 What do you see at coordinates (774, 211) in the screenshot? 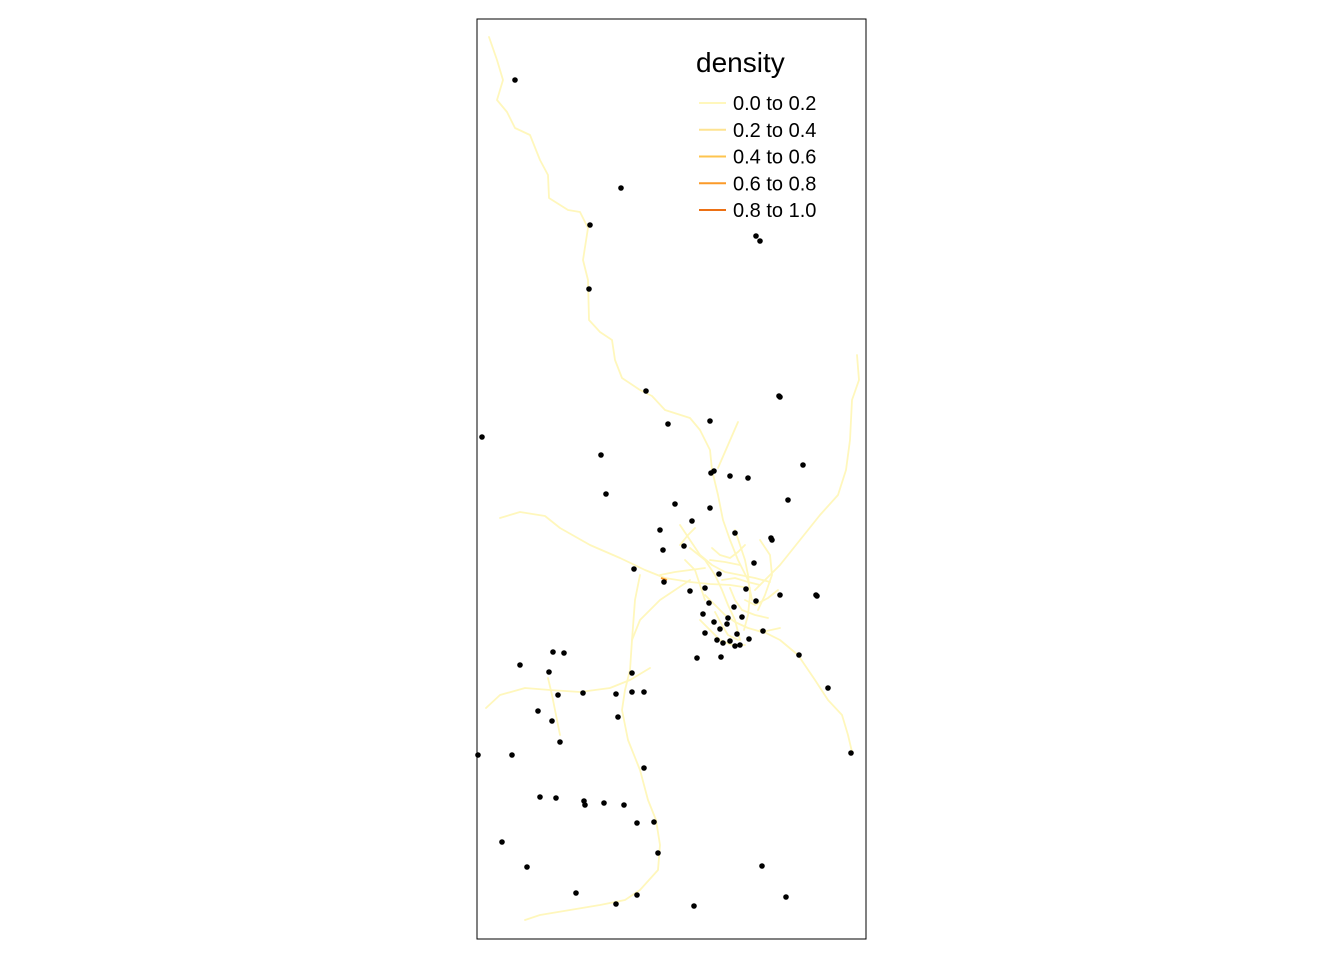
I see `legend-label: 0.8 to 1.0` at bounding box center [774, 211].